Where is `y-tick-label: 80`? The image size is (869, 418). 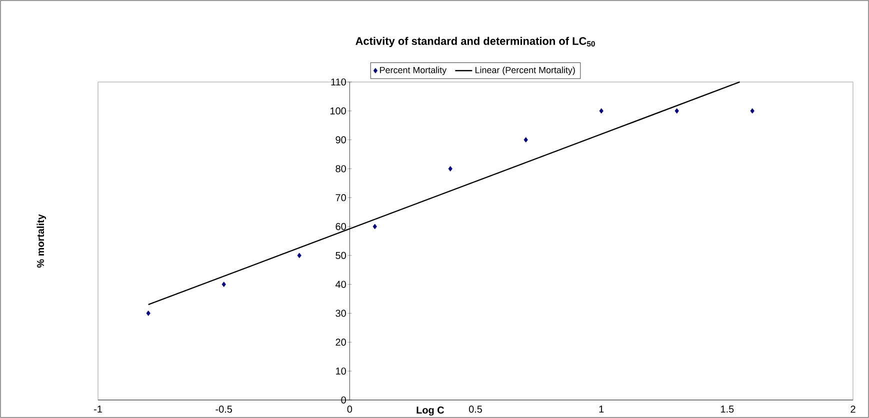 y-tick-label: 80 is located at coordinates (341, 168).